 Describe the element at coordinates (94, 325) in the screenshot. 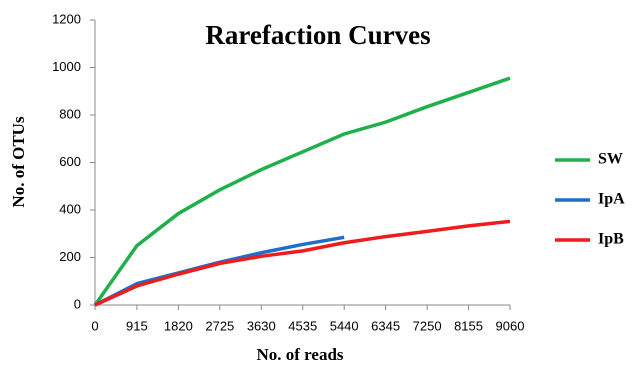

I see `x-tick-label: 0` at that location.